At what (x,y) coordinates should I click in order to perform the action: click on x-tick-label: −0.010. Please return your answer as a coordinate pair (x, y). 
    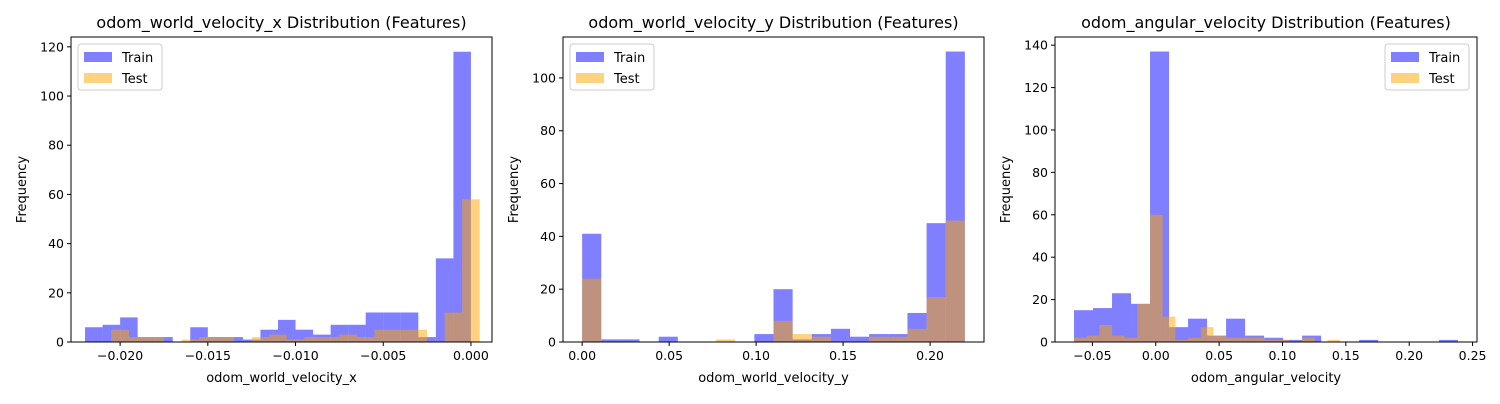
    Looking at the image, I should click on (295, 355).